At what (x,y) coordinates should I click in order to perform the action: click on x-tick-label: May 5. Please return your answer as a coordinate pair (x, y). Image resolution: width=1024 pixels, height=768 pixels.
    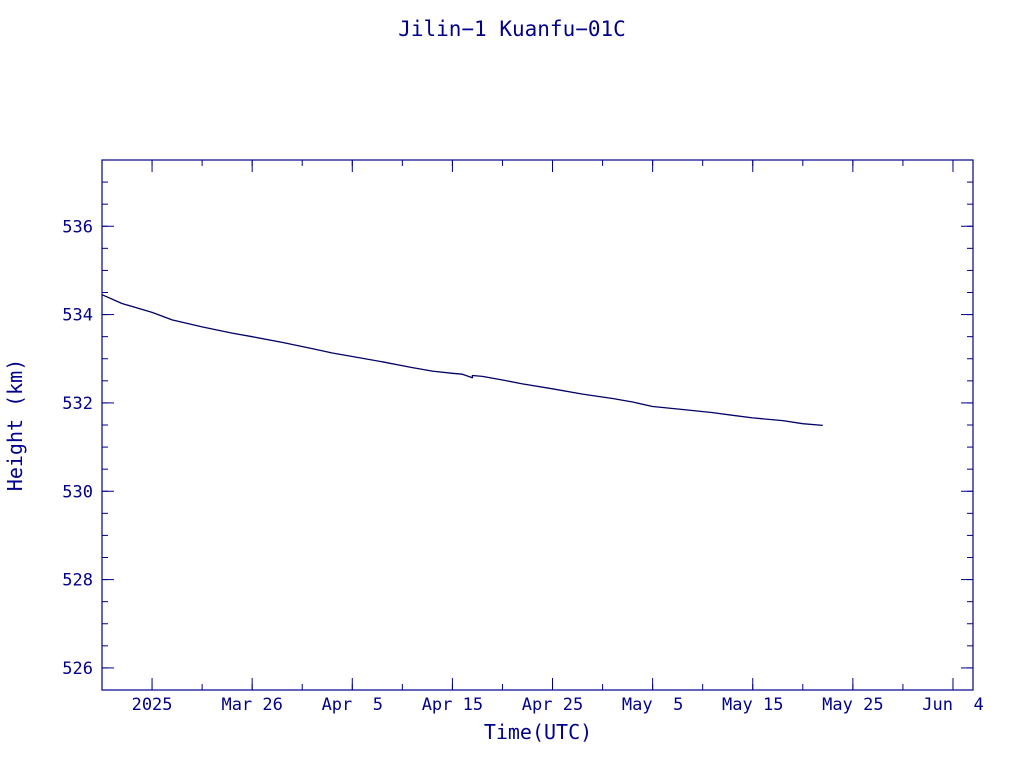
    Looking at the image, I should click on (652, 705).